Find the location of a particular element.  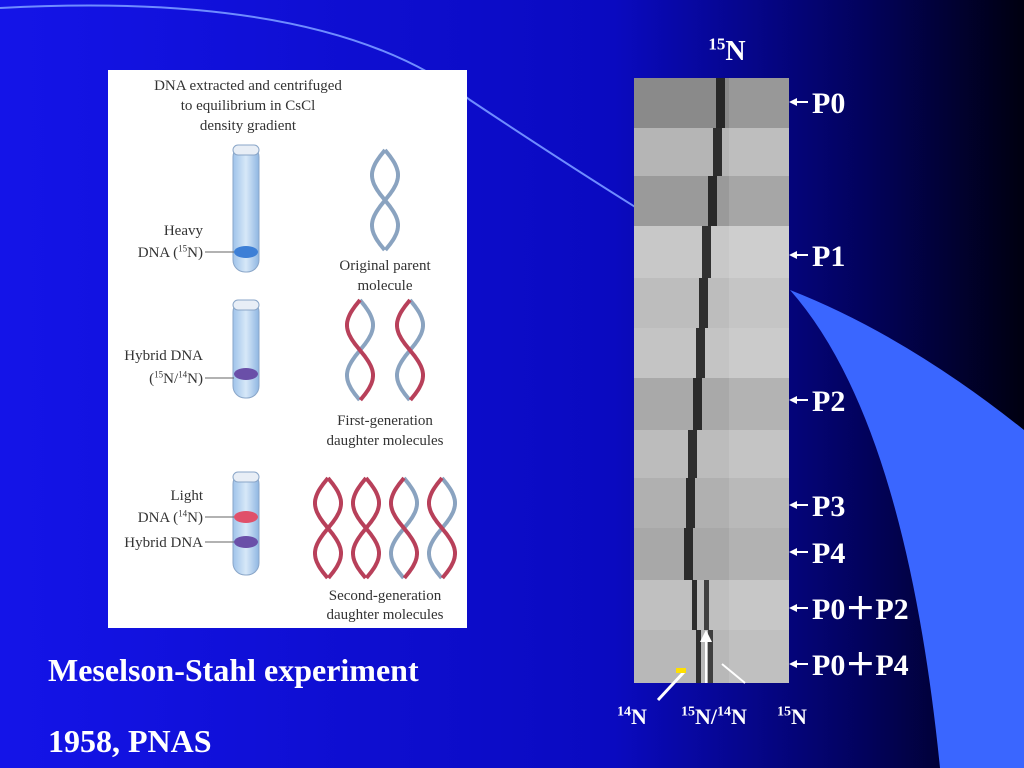

generation-label: P3 is located at coordinates (828, 506).